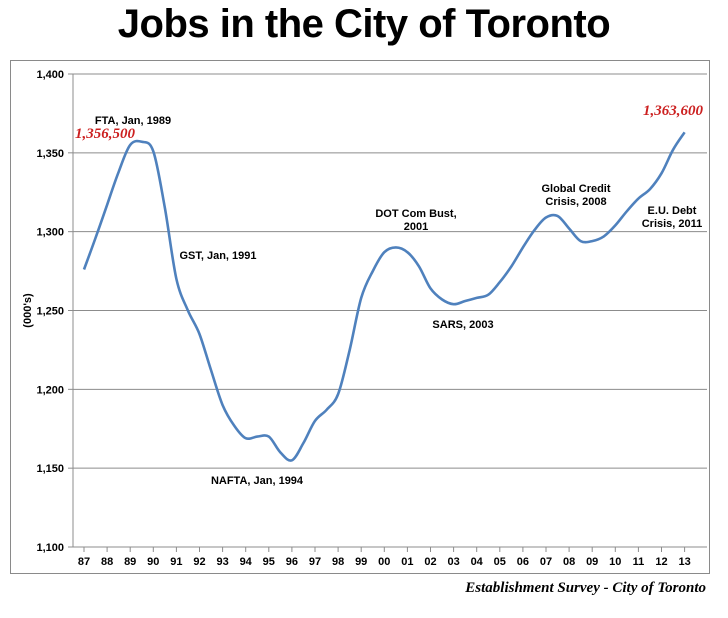 The height and width of the screenshot is (618, 728). I want to click on y-tick-label: 1,200, so click(50, 390).